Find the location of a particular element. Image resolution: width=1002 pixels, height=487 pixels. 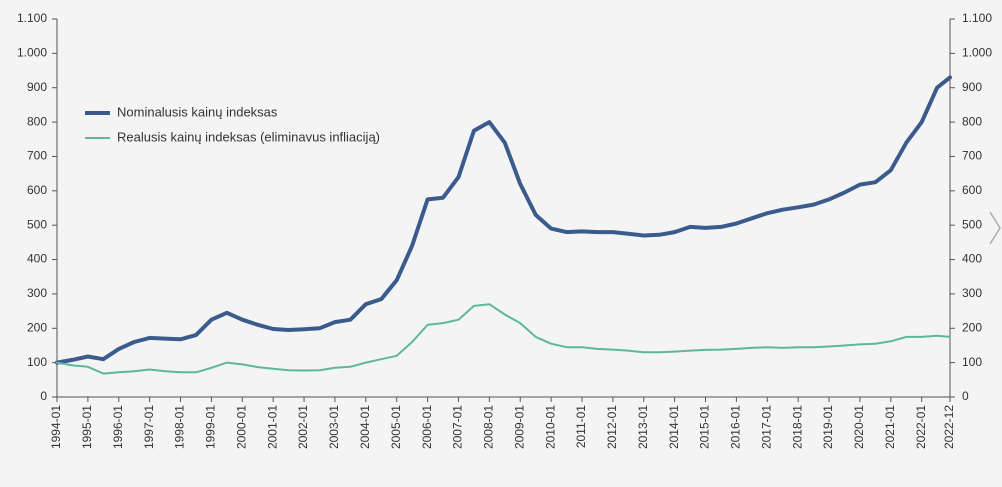

x-tick-label: 2006-01 is located at coordinates (427, 427).